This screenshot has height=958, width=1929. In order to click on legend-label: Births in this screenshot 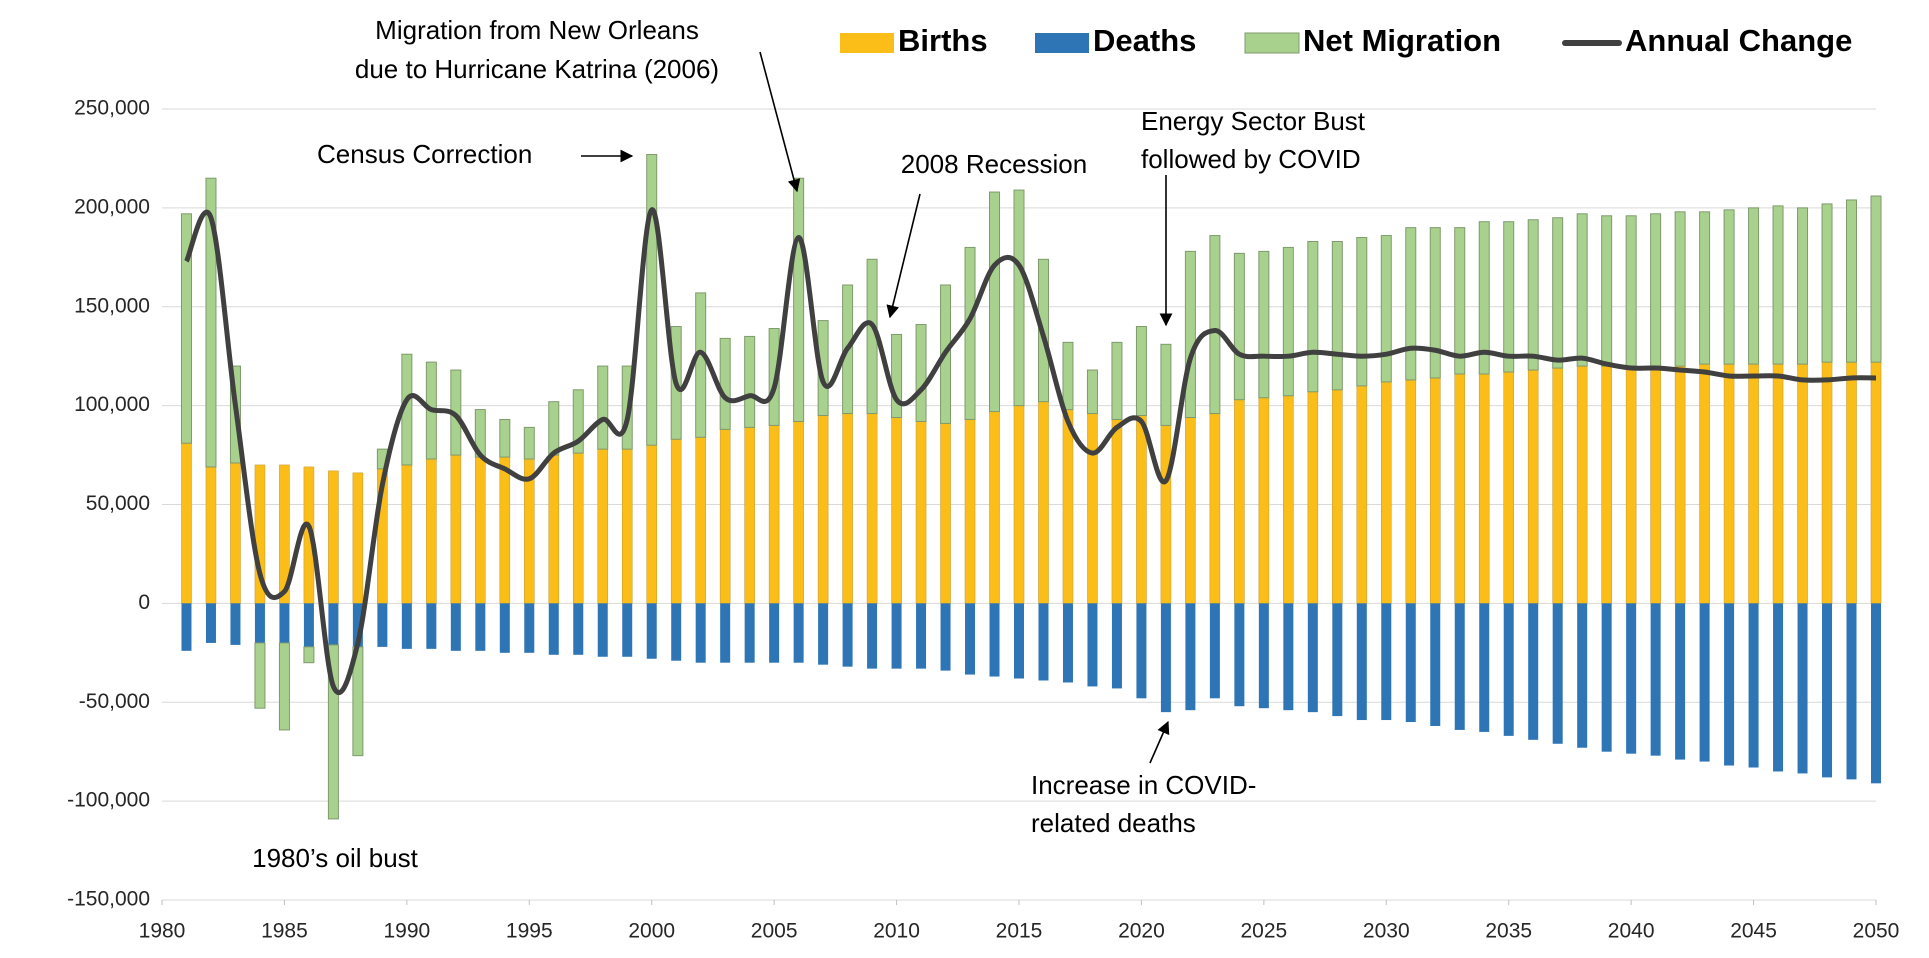, I will do `click(943, 40)`.